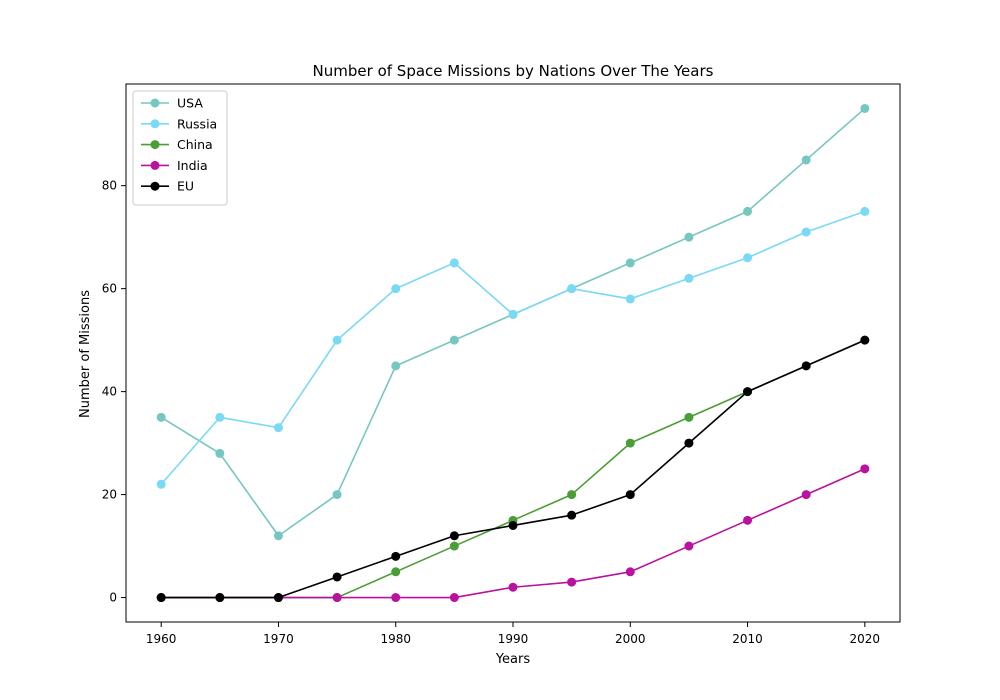  Describe the element at coordinates (197, 123) in the screenshot. I see `legend-label: Russia` at that location.